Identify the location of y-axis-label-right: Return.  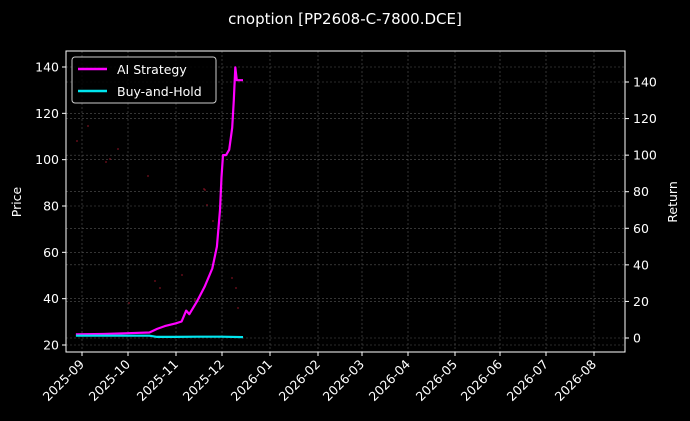
(672, 201).